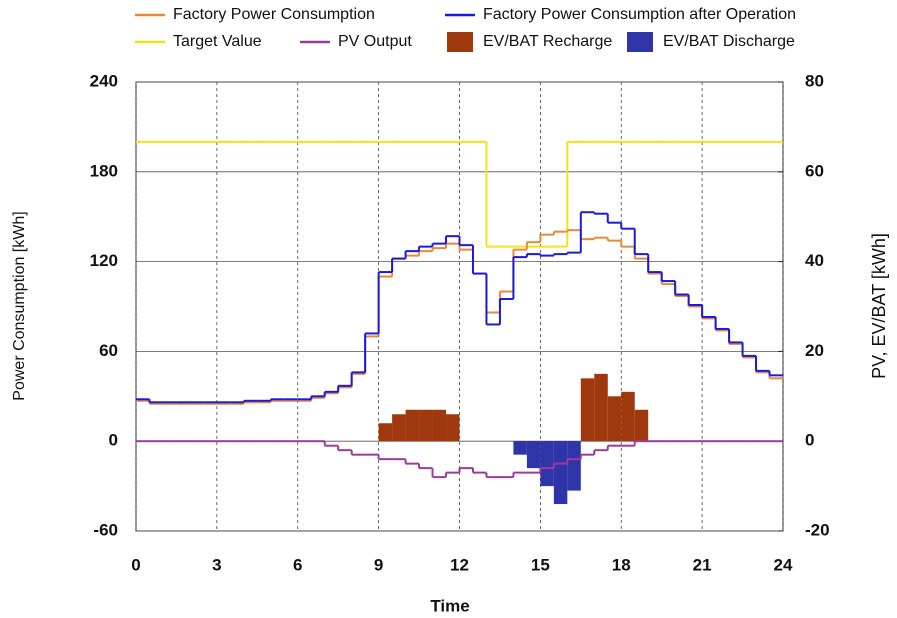 The height and width of the screenshot is (618, 897). Describe the element at coordinates (449, 605) in the screenshot. I see `x-axis-label: Time` at that location.